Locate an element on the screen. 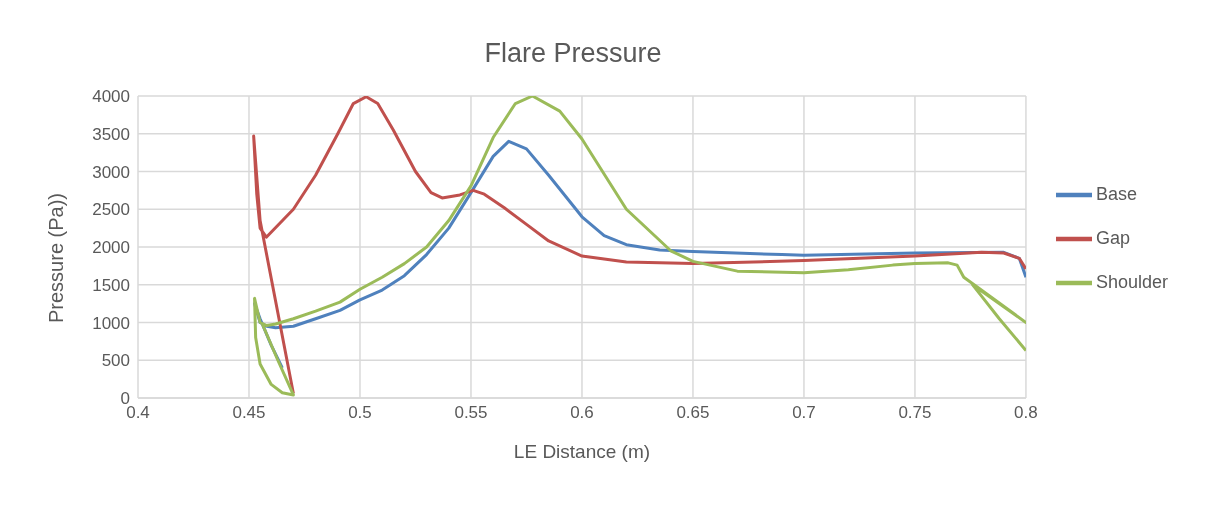  x-tick-label: 0.8 is located at coordinates (1026, 413).